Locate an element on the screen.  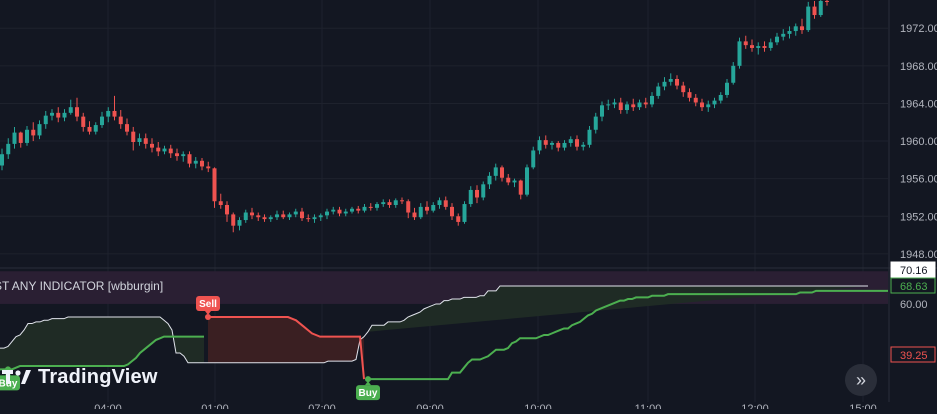
price-tick-label: 1948.00 is located at coordinates (918, 255).